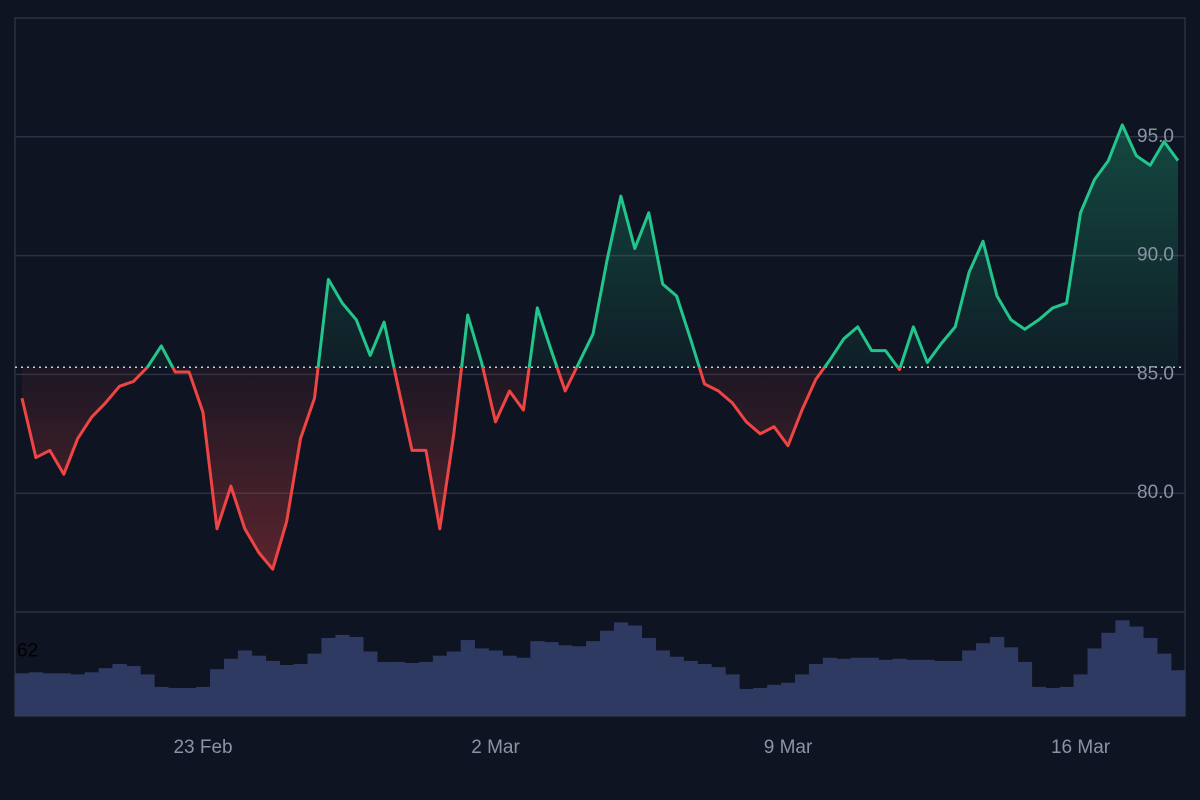 This screenshot has height=800, width=1200. Describe the element at coordinates (788, 747) in the screenshot. I see `x-tick-label: 9 Mar` at that location.